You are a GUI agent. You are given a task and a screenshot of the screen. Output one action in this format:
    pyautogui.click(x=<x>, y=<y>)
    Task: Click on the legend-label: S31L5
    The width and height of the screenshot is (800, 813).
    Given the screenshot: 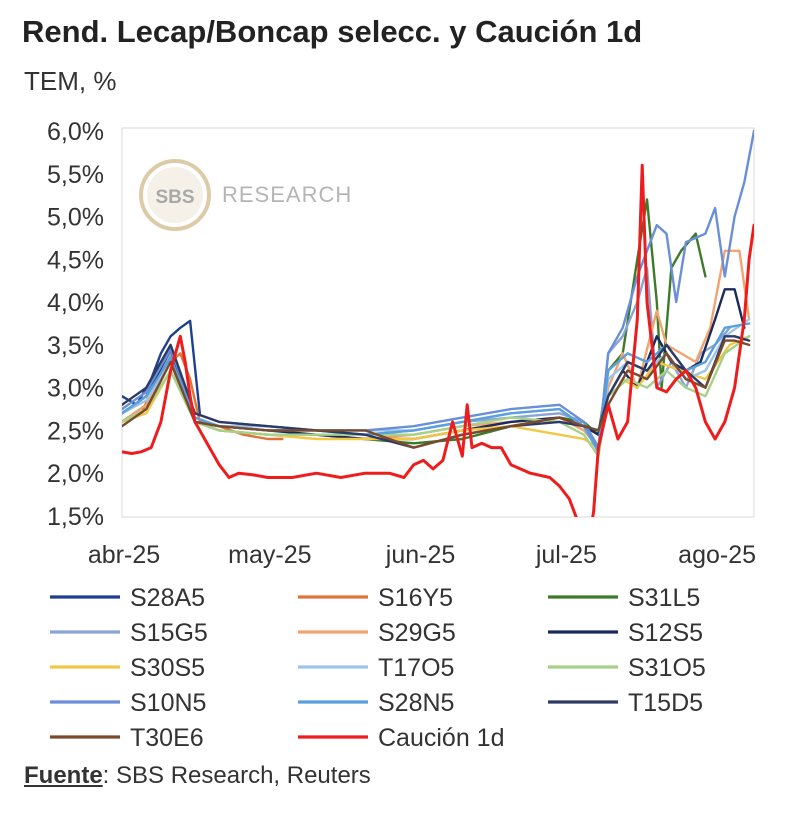 What is the action you would take?
    pyautogui.click(x=664, y=598)
    